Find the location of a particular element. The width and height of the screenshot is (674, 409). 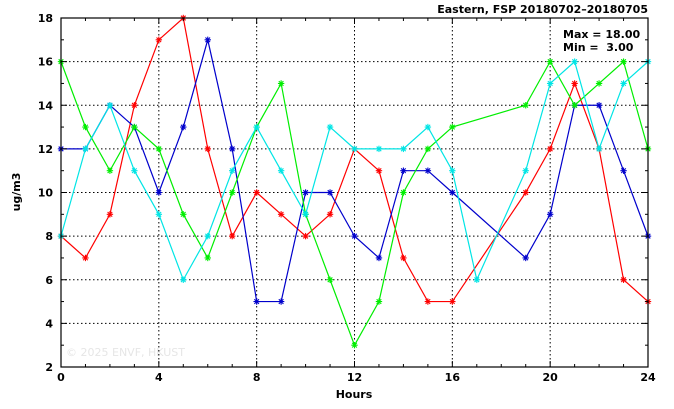

x-tick-label: 16 is located at coordinates (453, 377).